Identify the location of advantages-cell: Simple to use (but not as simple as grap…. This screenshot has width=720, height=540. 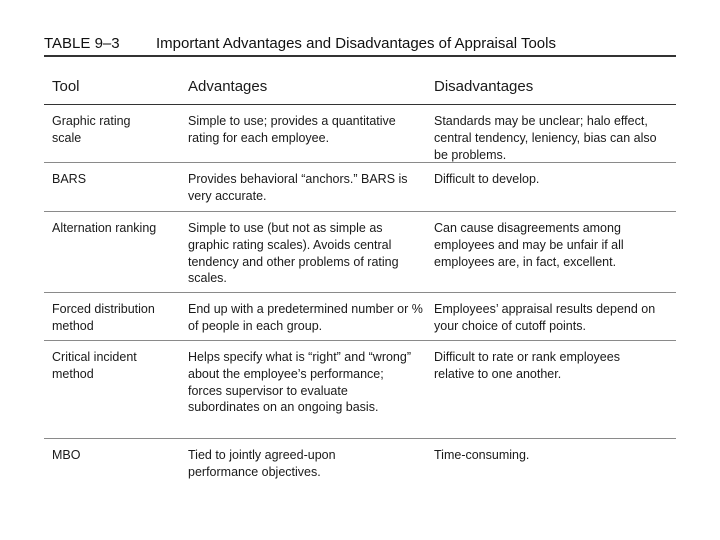
(293, 253).